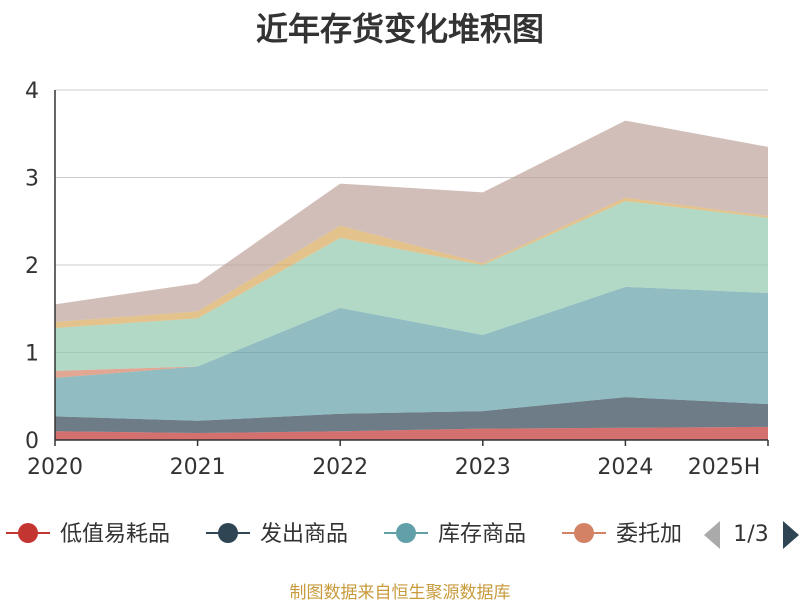 The image size is (800, 603). I want to click on x-tick-label: 2021, so click(198, 467).